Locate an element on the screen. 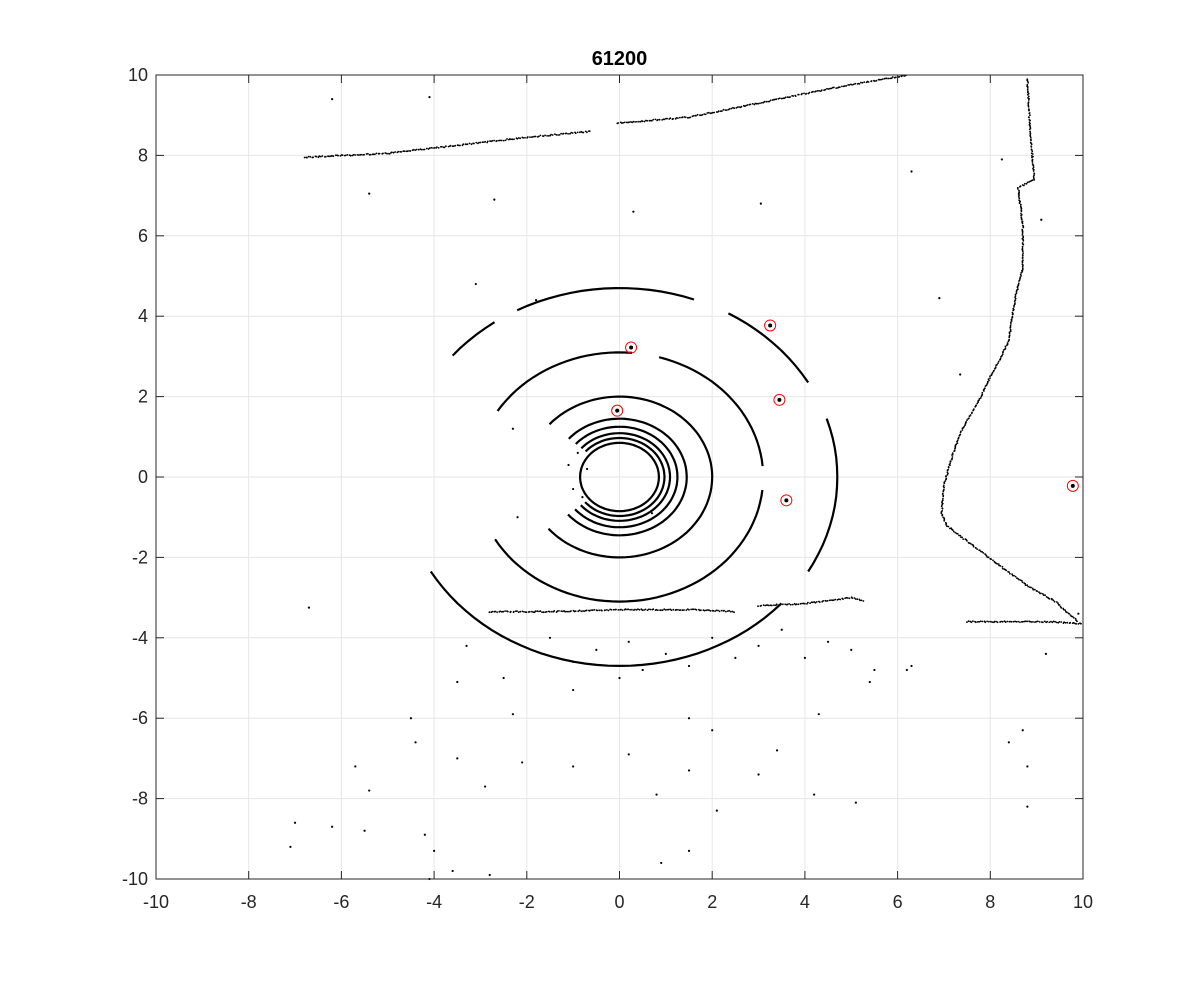  x-tick-label: -8 is located at coordinates (249, 902).